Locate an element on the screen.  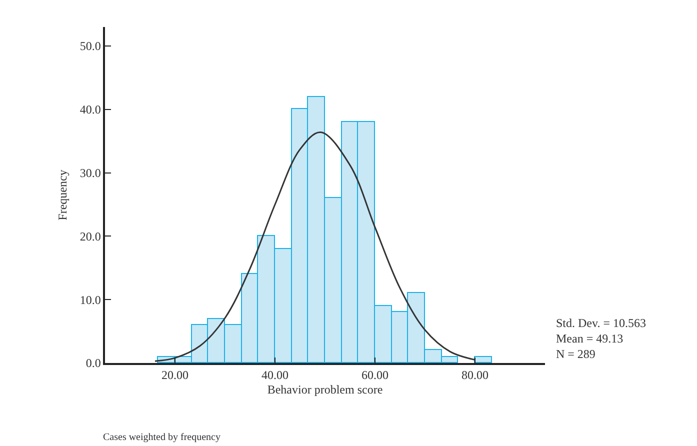
x-tick-label: 20.00 is located at coordinates (175, 375).